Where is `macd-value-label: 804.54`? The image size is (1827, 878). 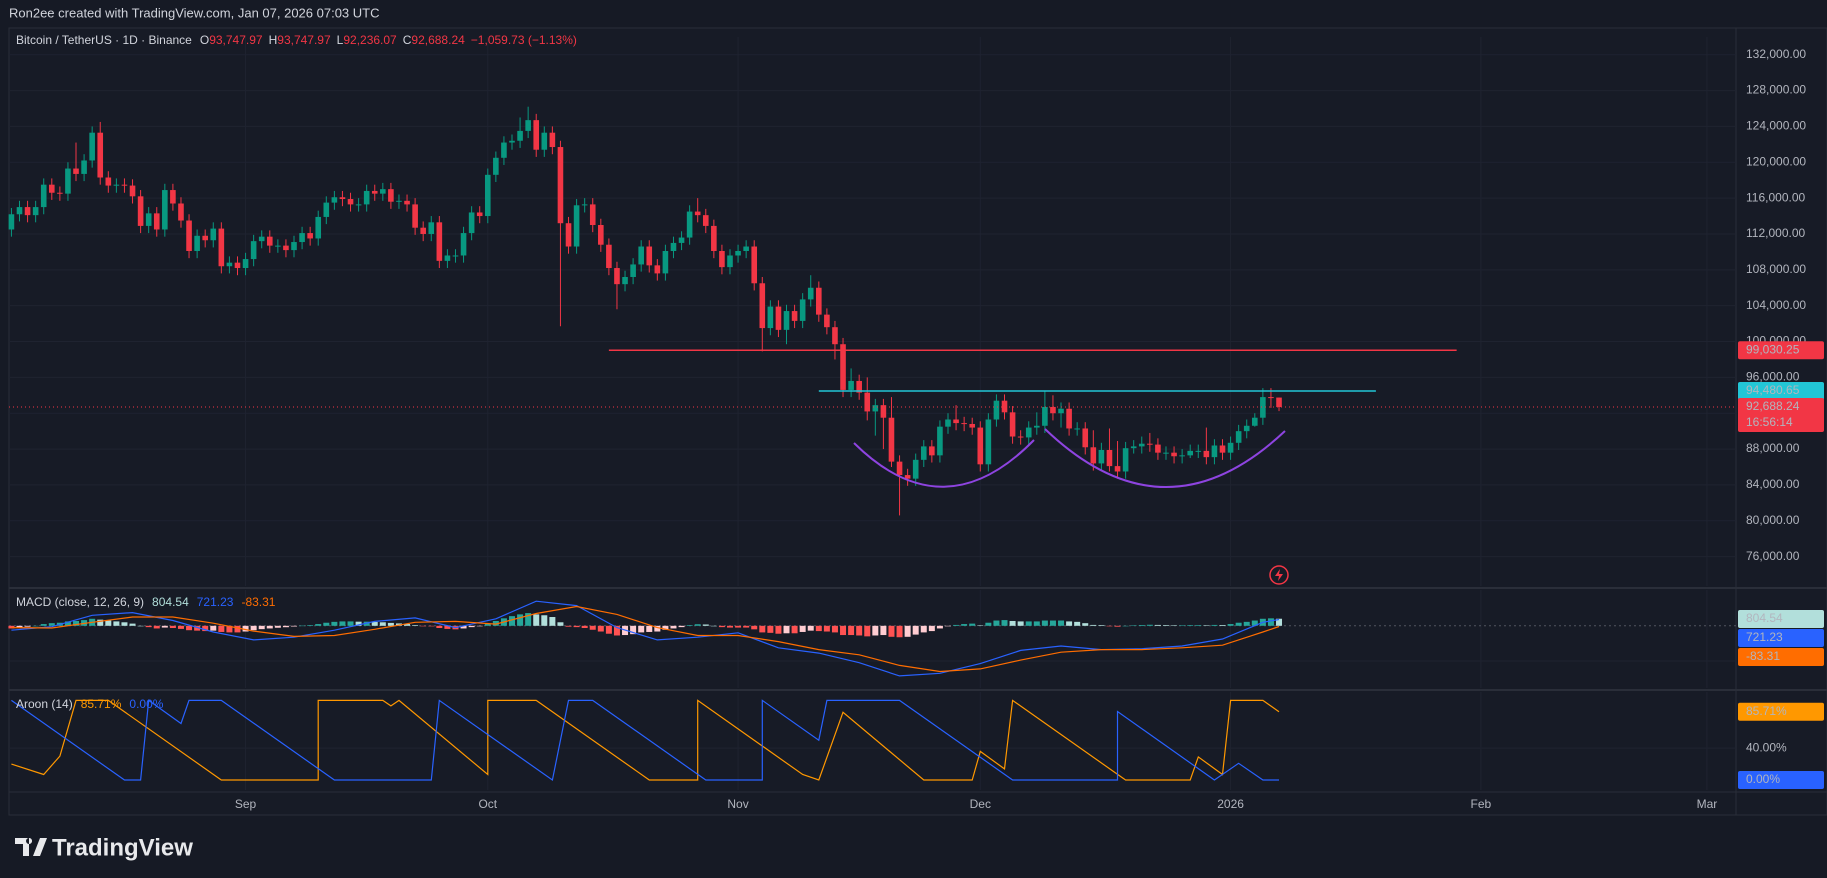
macd-value-label: 804.54 is located at coordinates (1764, 618).